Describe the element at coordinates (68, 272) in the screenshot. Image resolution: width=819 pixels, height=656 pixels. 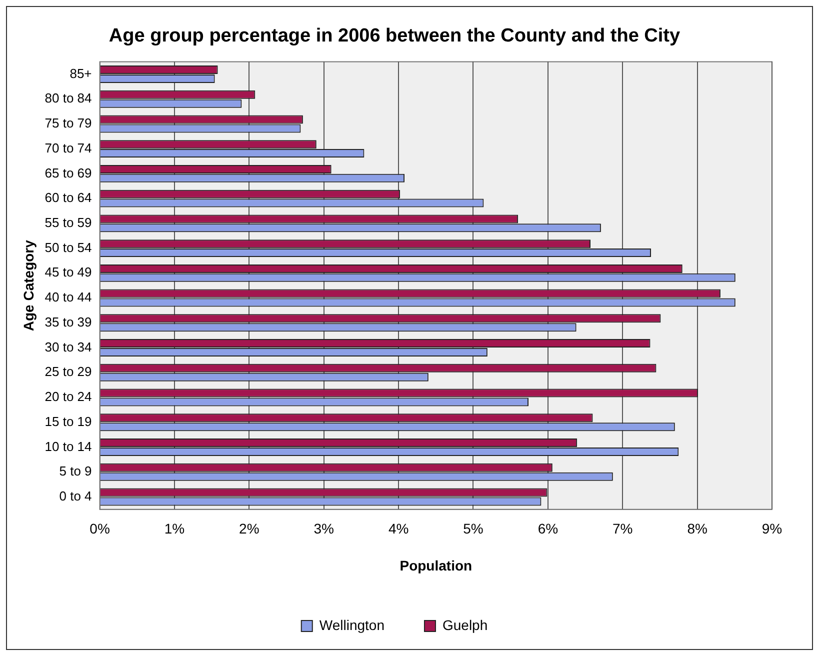
I see `y-tick-label: 45 to 49` at that location.